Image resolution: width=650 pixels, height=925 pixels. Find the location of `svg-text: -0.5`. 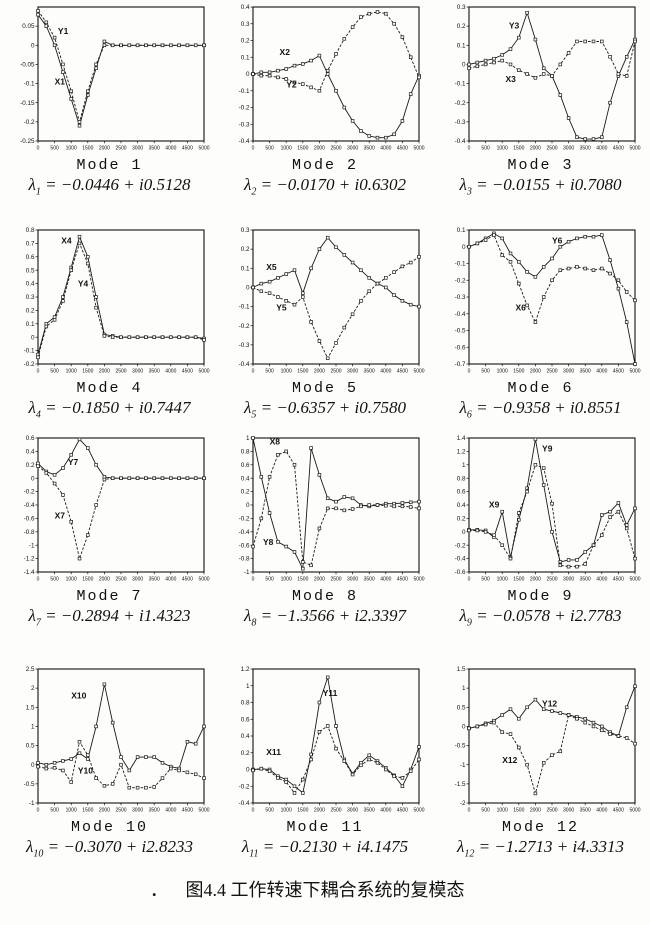

svg-text: -0.5 is located at coordinates (459, 746).